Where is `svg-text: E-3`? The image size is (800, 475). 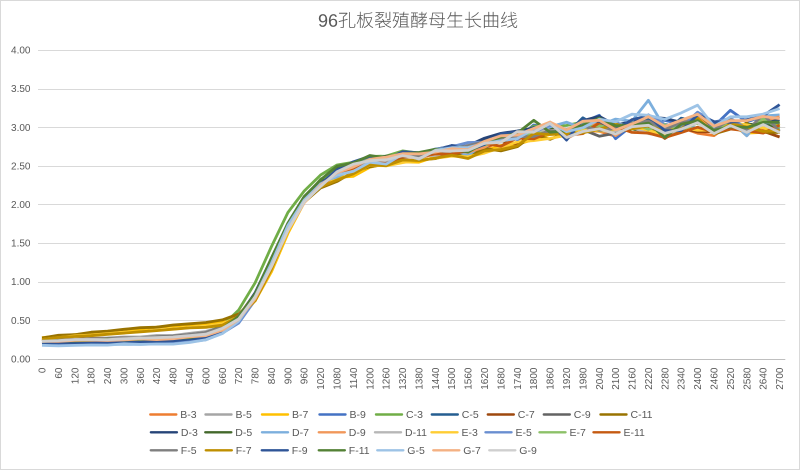
svg-text: E-3 is located at coordinates (470, 433).